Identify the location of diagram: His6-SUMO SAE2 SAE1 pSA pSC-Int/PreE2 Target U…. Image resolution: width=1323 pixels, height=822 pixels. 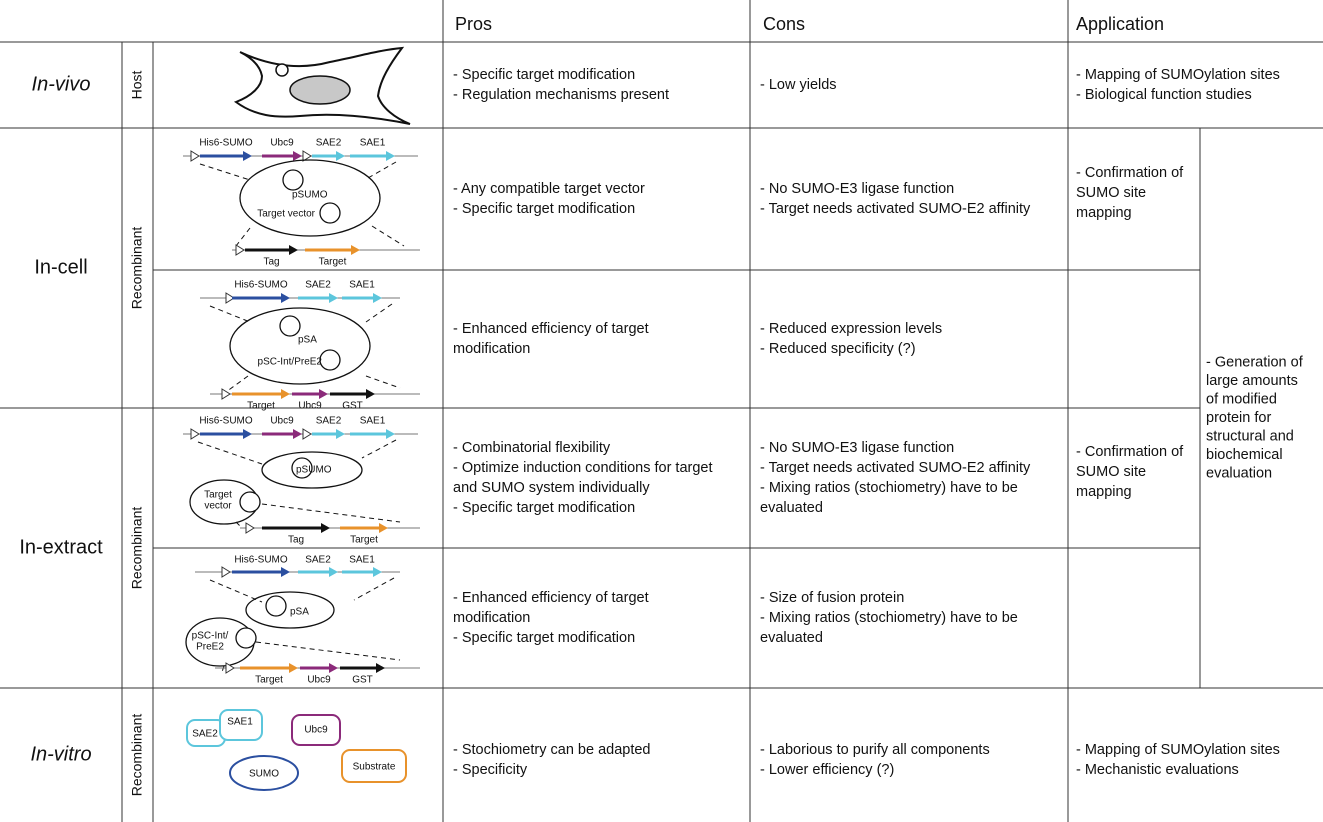
(302, 620).